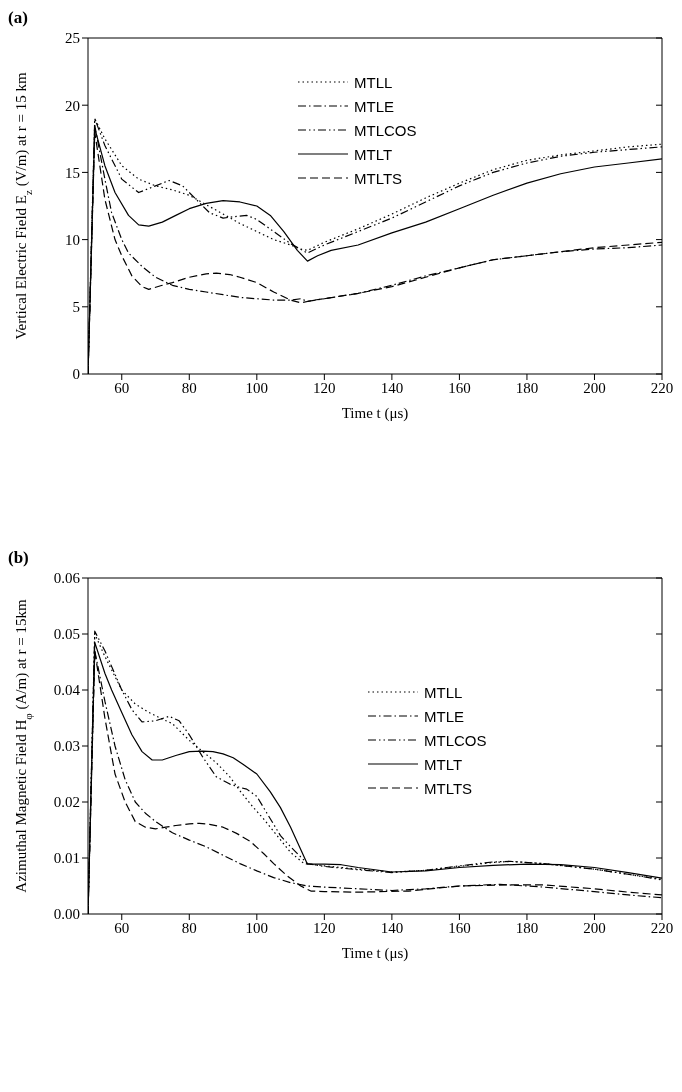  I want to click on y-tick-label: 25, so click(72, 38).